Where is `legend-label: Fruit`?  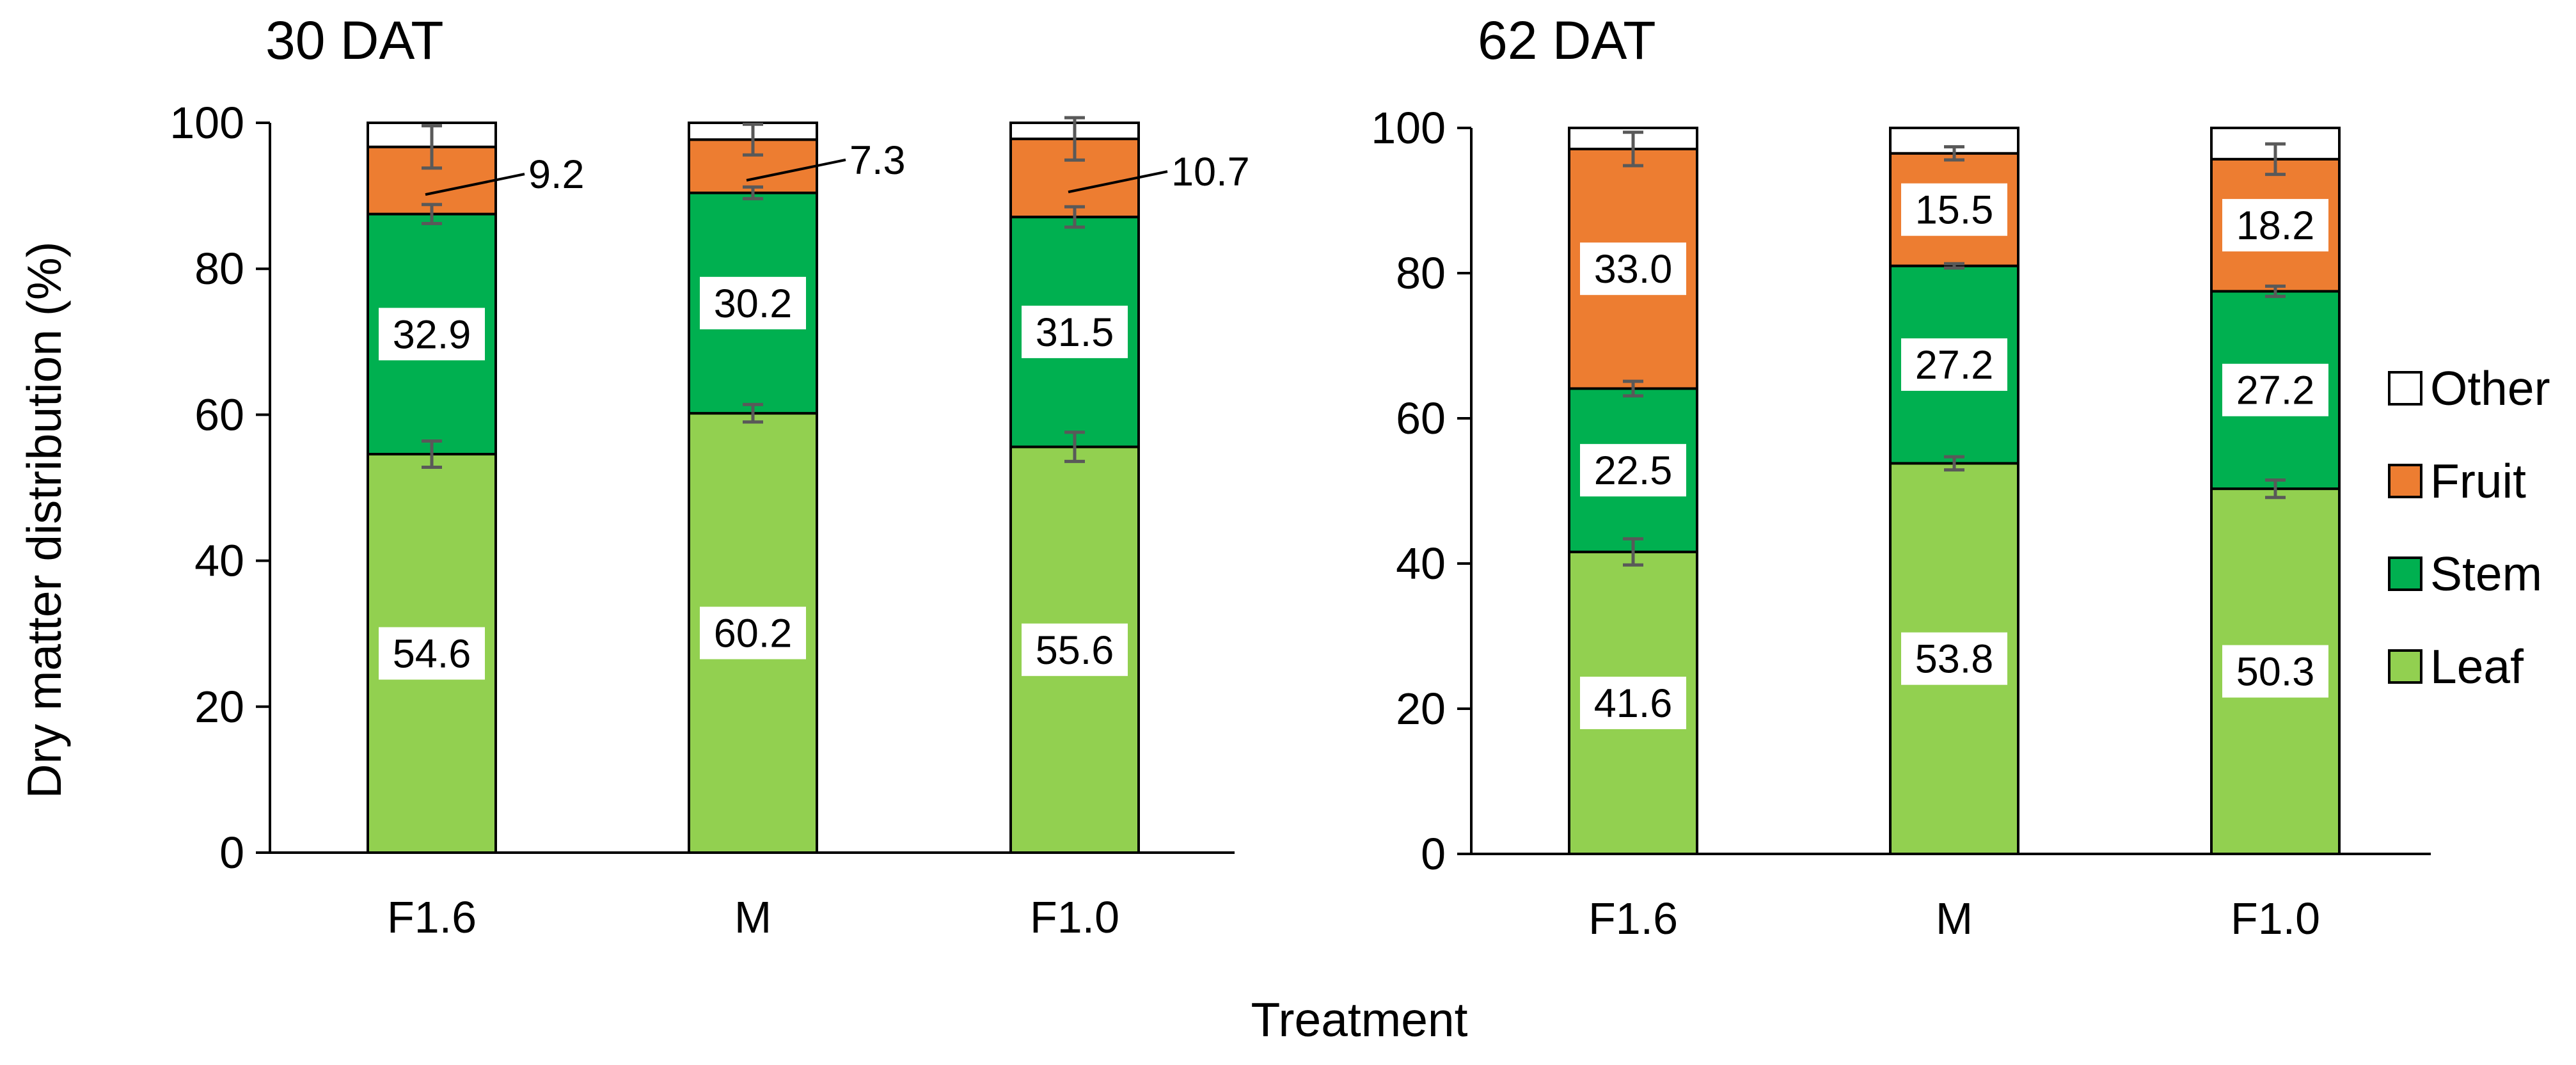
legend-label: Fruit is located at coordinates (2478, 481).